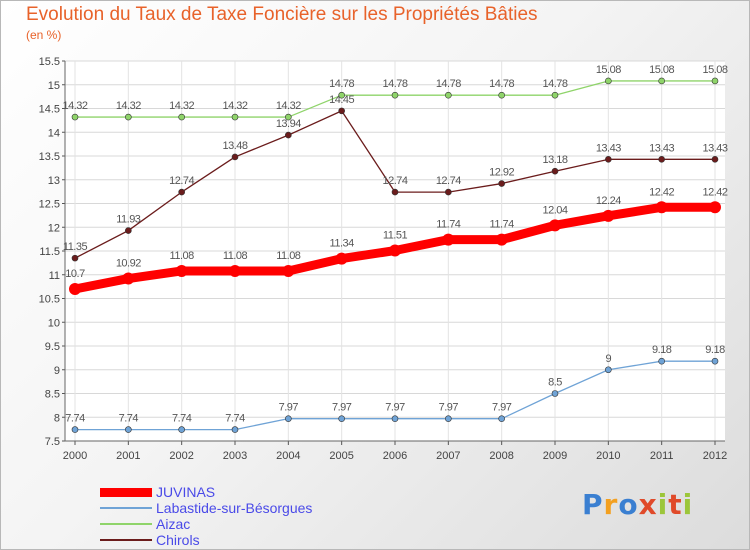 Image resolution: width=750 pixels, height=550 pixels. I want to click on legend-swatch-labastide, so click(126, 508).